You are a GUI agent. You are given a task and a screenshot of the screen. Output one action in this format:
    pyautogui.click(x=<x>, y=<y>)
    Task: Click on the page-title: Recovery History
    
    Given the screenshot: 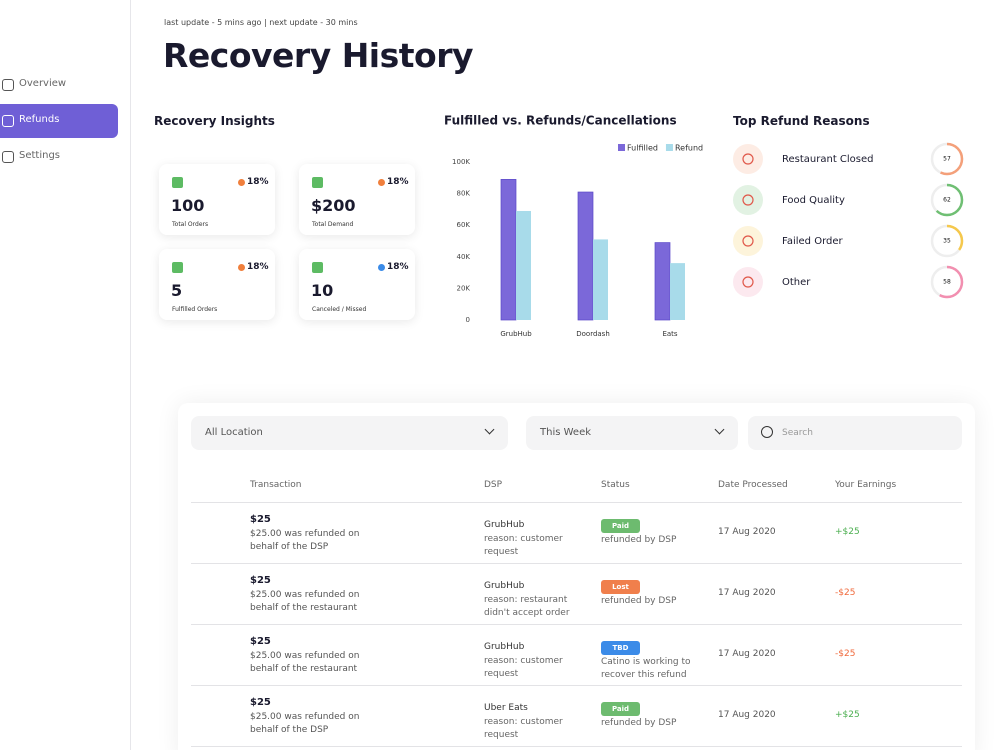 What is the action you would take?
    pyautogui.click(x=318, y=55)
    